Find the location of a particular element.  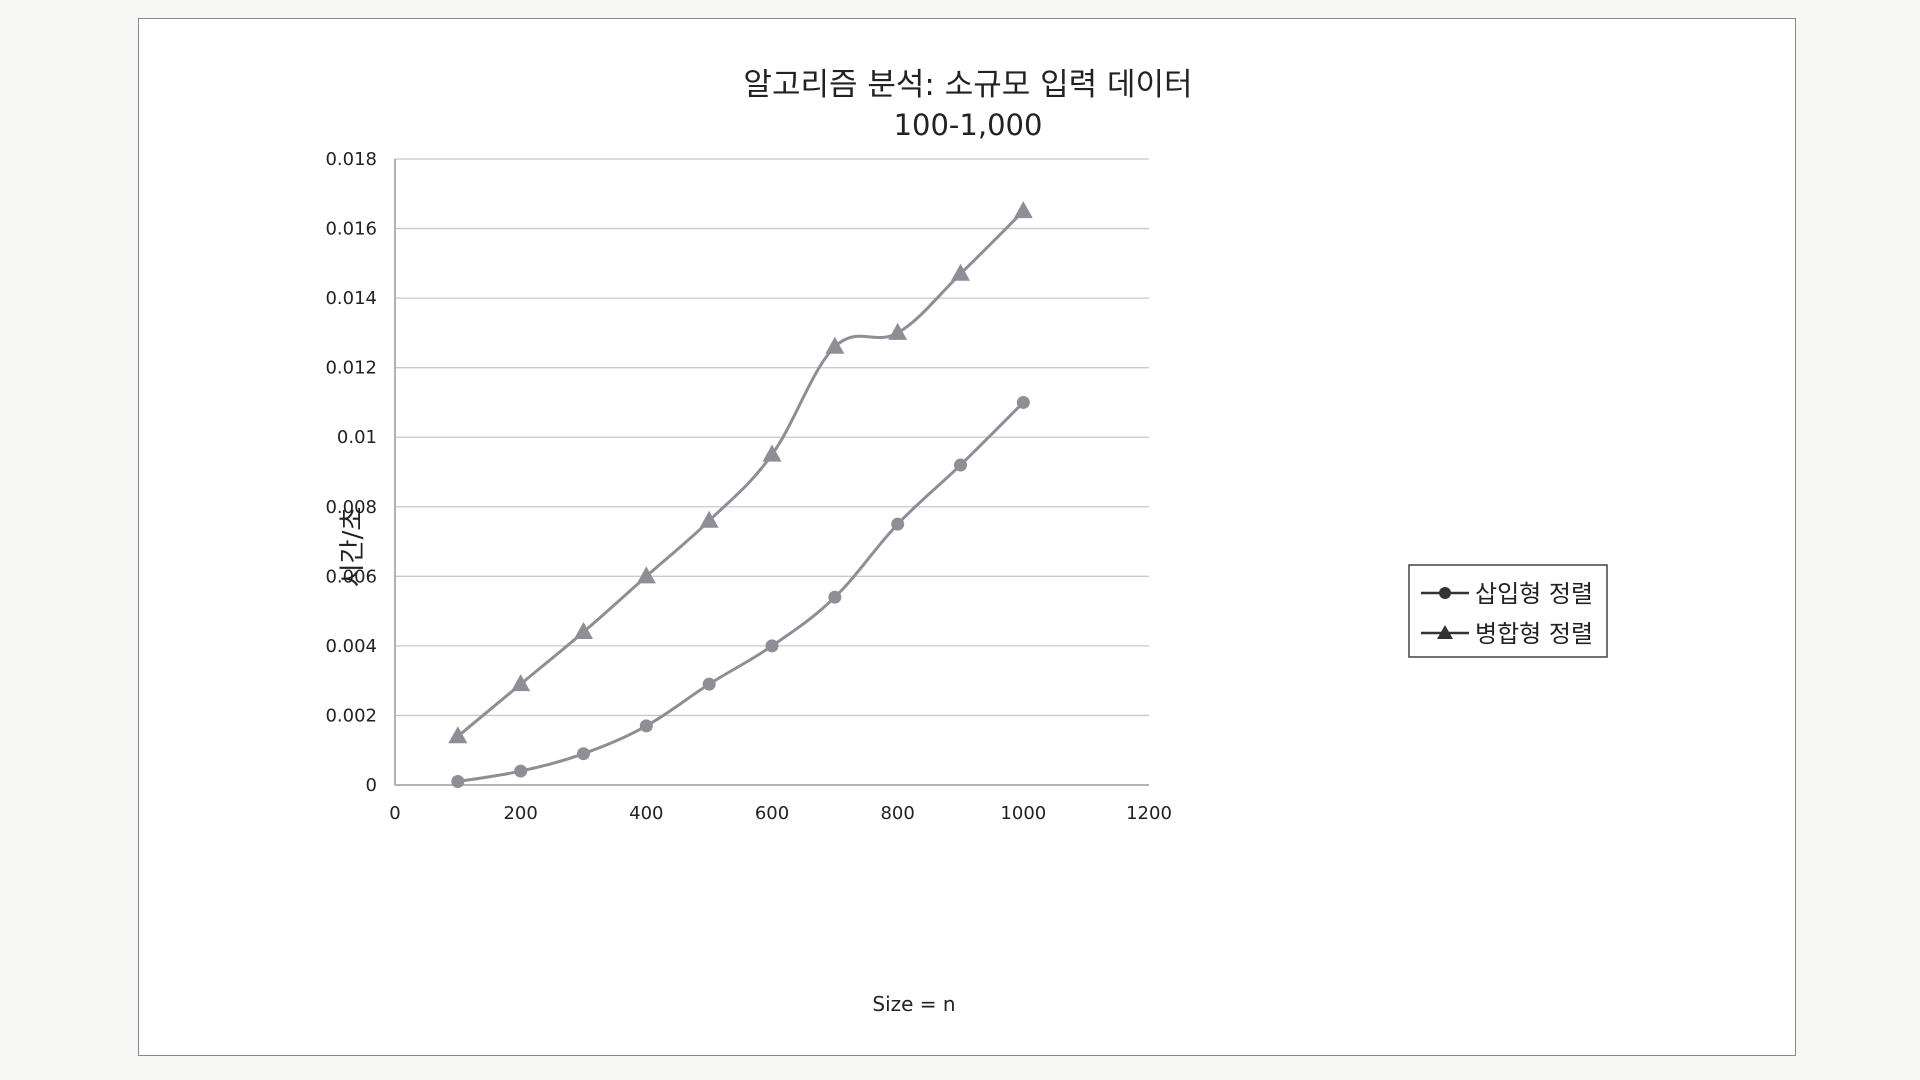

y-tick-label-6: 0.012 is located at coordinates (351, 368).